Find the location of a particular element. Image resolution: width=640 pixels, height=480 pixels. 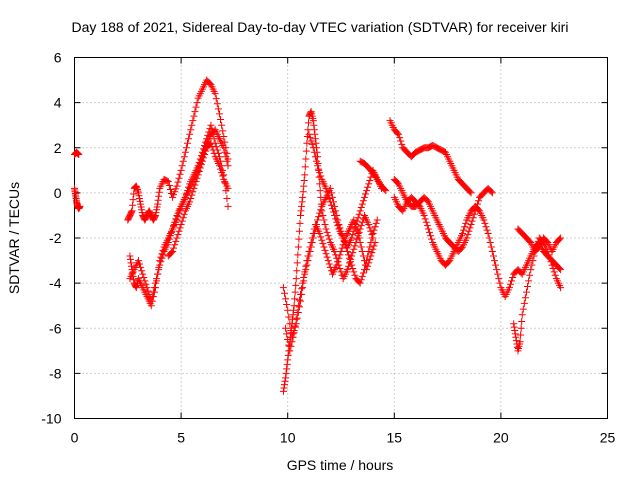

y-tick-label: -8 is located at coordinates (55, 373).